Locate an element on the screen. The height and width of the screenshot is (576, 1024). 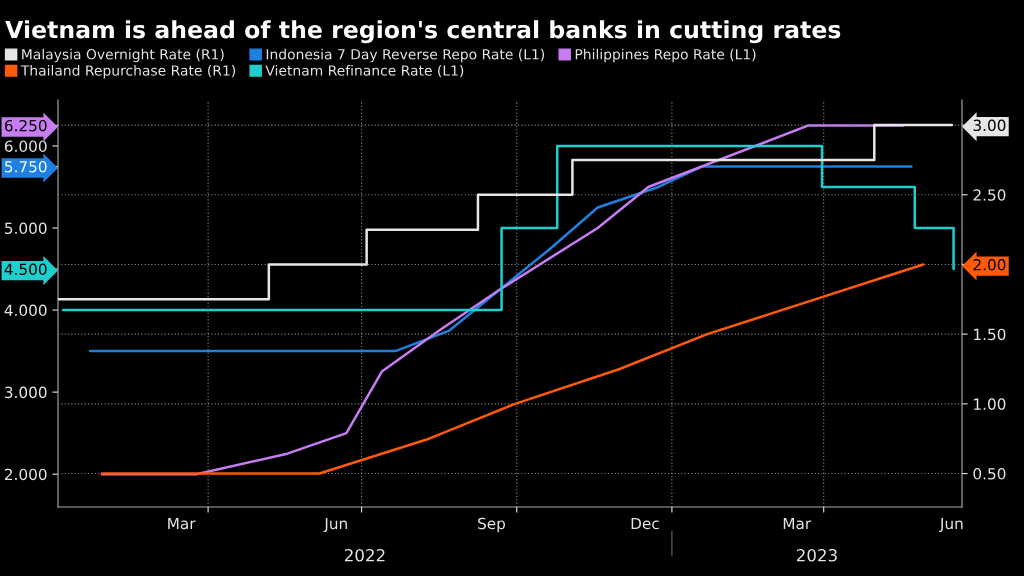
y2-tick-label: 0.50 is located at coordinates (989, 474).